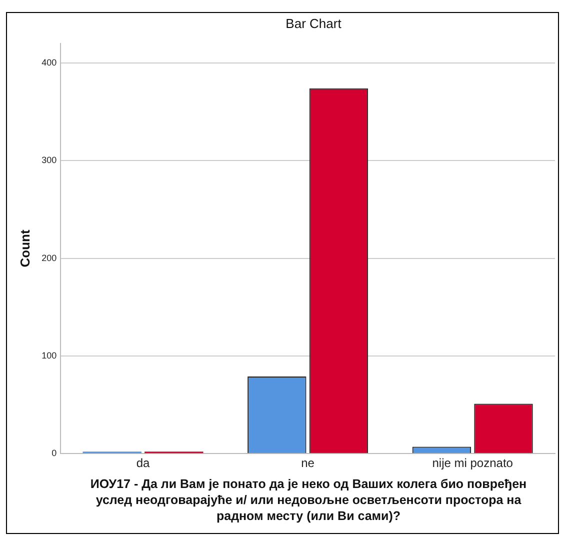 The height and width of the screenshot is (538, 567). What do you see at coordinates (24, 248) in the screenshot?
I see `y-axis-title: Count` at bounding box center [24, 248].